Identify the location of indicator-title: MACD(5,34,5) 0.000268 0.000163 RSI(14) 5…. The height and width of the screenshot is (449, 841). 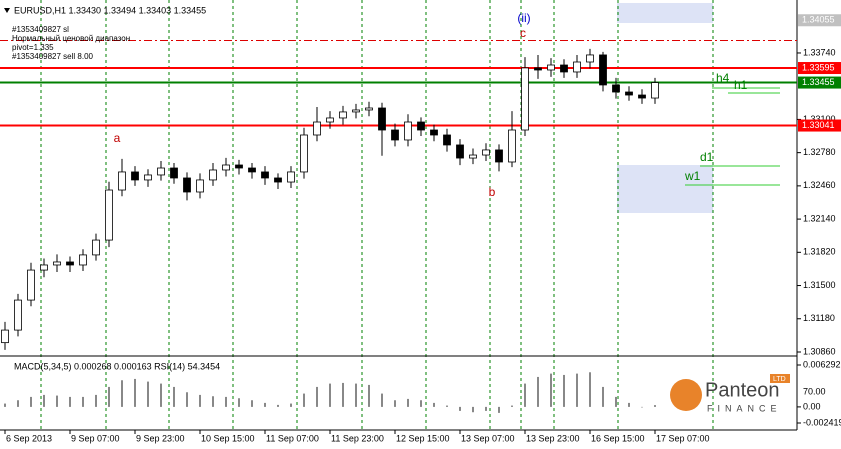
(117, 366).